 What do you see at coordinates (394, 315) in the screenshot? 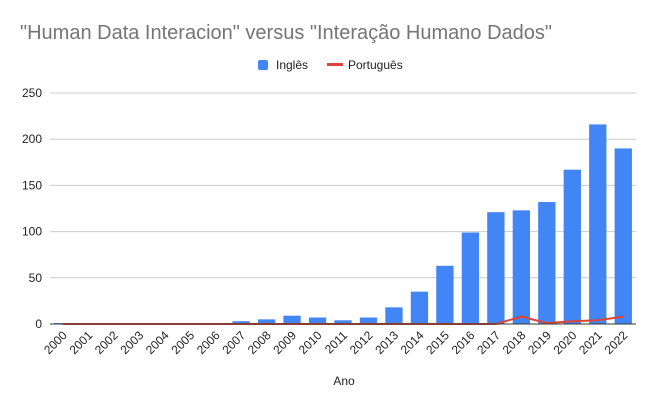
I see `bar-2013` at bounding box center [394, 315].